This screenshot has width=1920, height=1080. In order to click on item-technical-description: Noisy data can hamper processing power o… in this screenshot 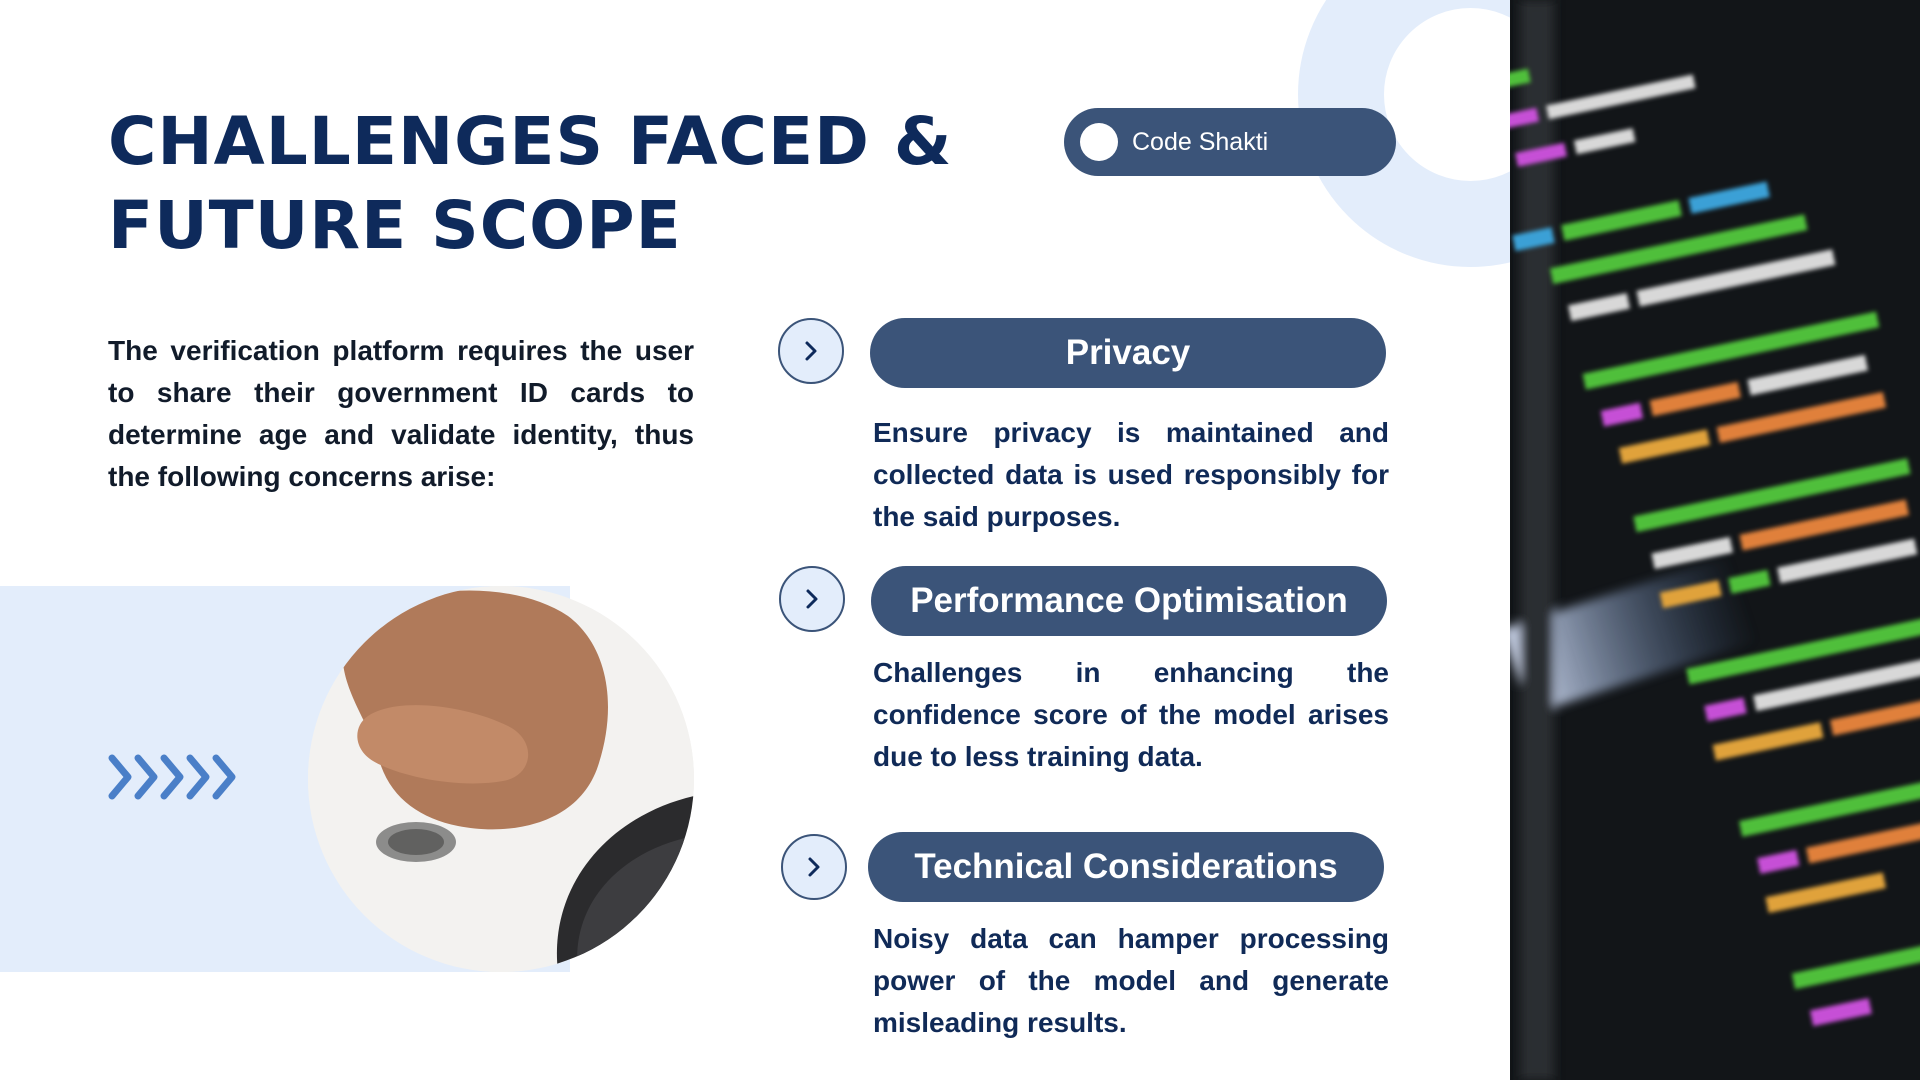, I will do `click(1131, 980)`.